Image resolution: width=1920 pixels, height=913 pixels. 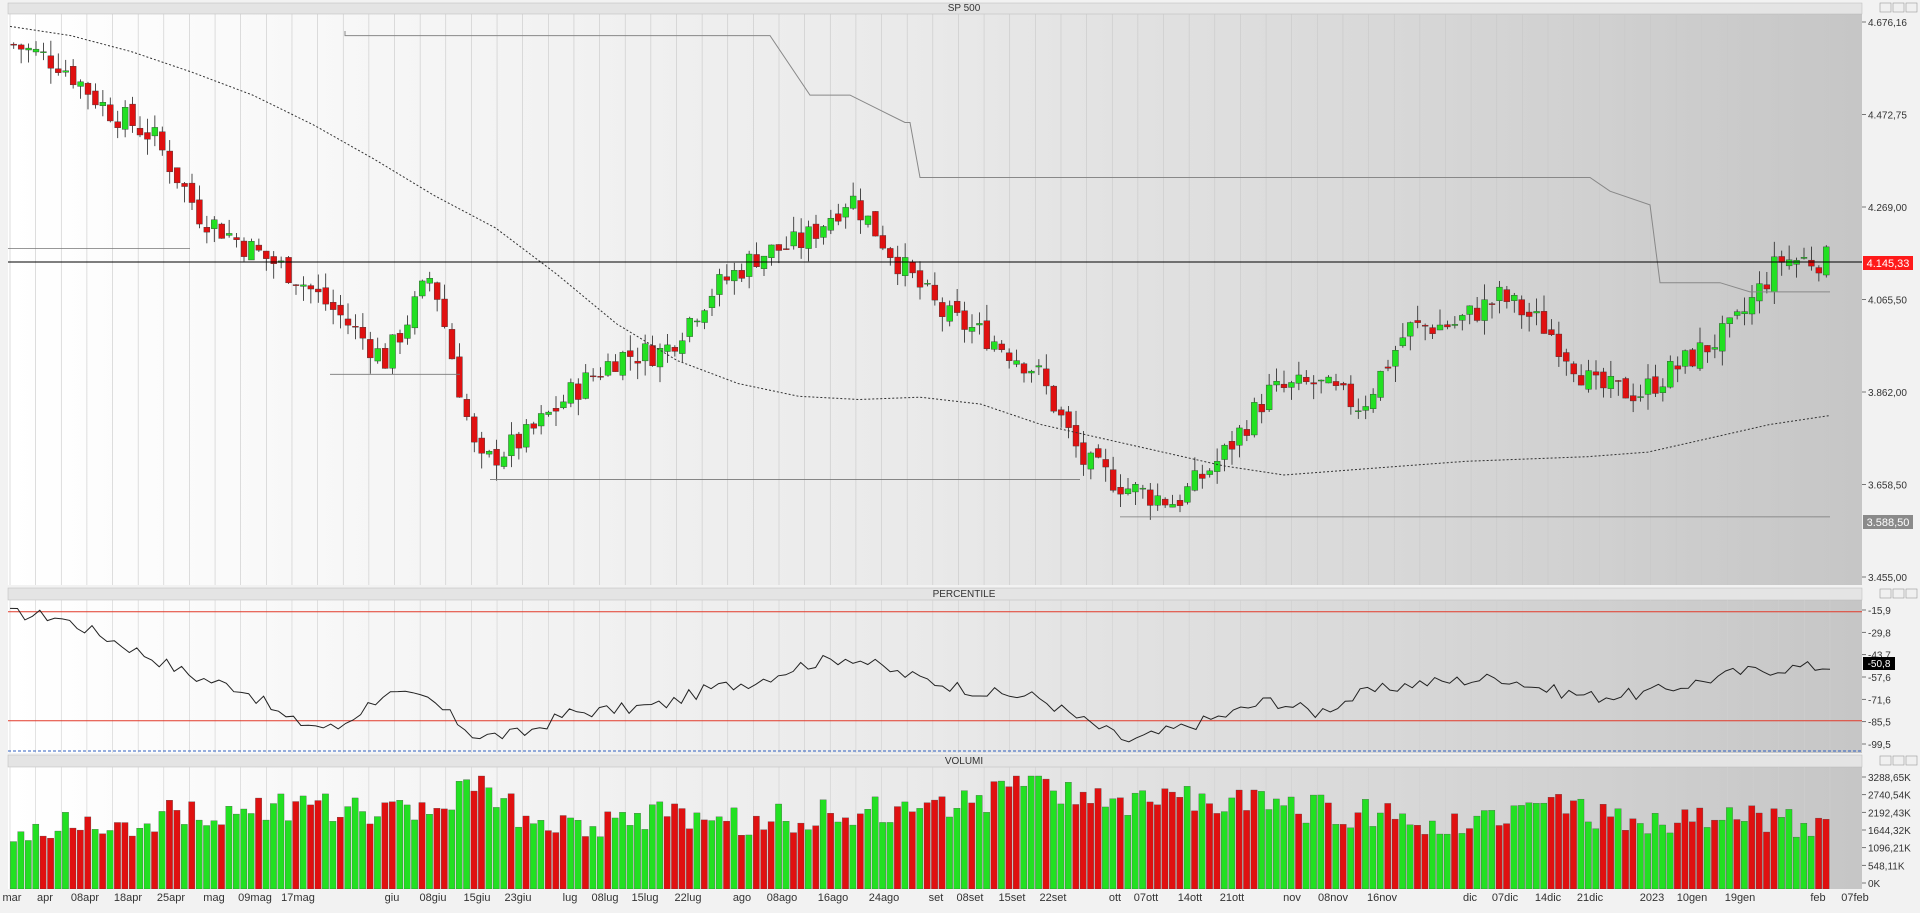 I want to click on price-tick-label: 4.269,00, so click(x=1887, y=208).